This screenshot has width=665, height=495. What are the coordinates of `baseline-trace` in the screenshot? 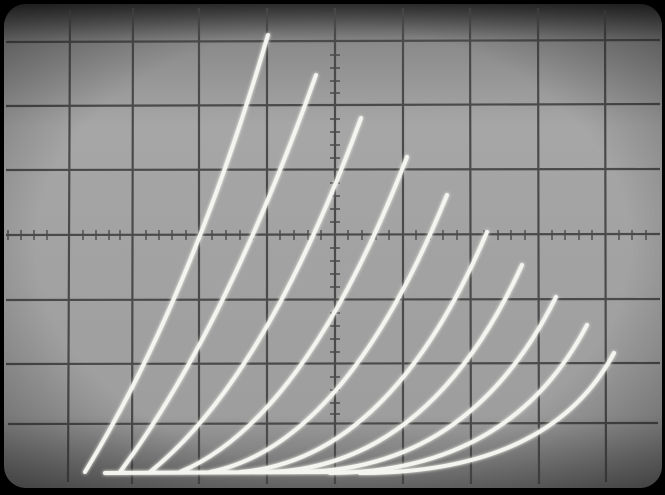 It's located at (217, 472).